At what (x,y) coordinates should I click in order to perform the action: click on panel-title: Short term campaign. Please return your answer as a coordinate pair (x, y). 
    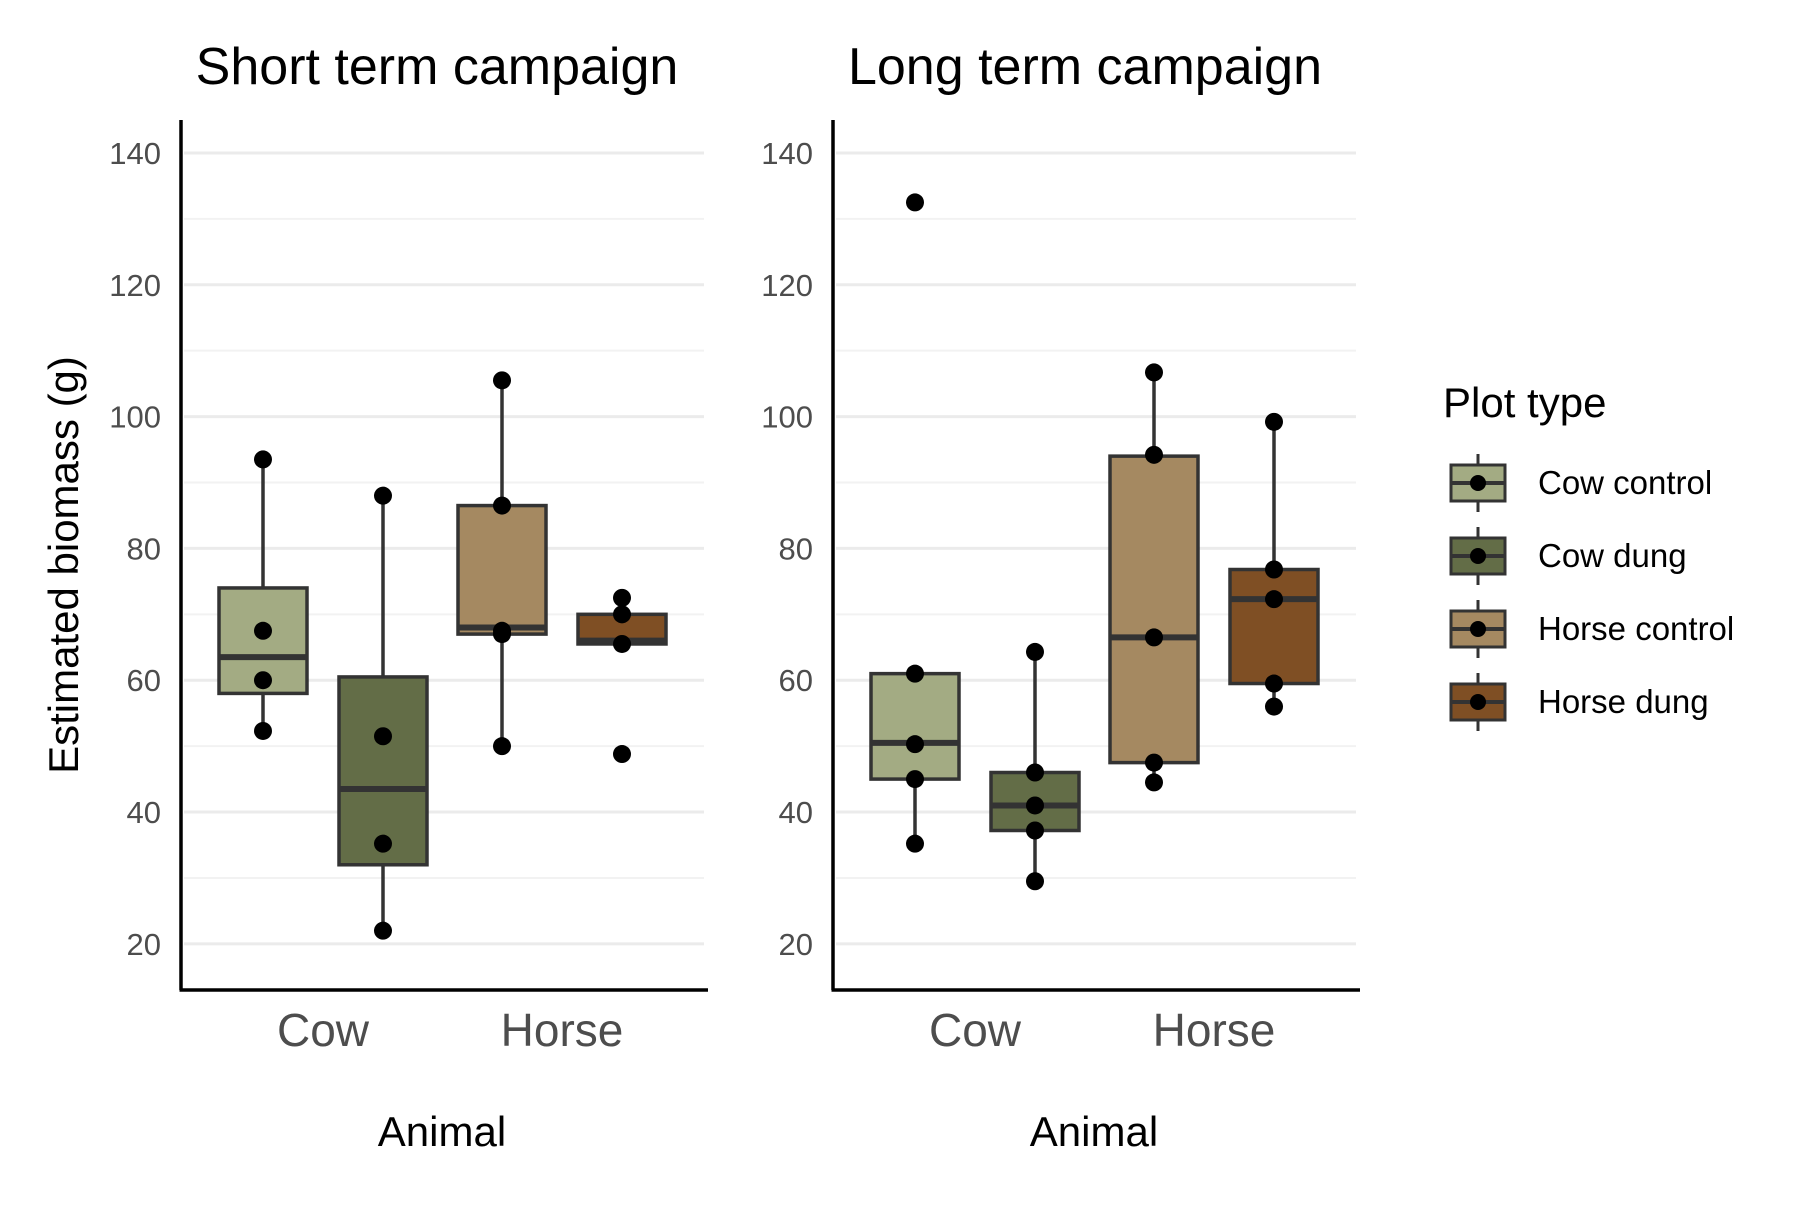
    Looking at the image, I should click on (437, 67).